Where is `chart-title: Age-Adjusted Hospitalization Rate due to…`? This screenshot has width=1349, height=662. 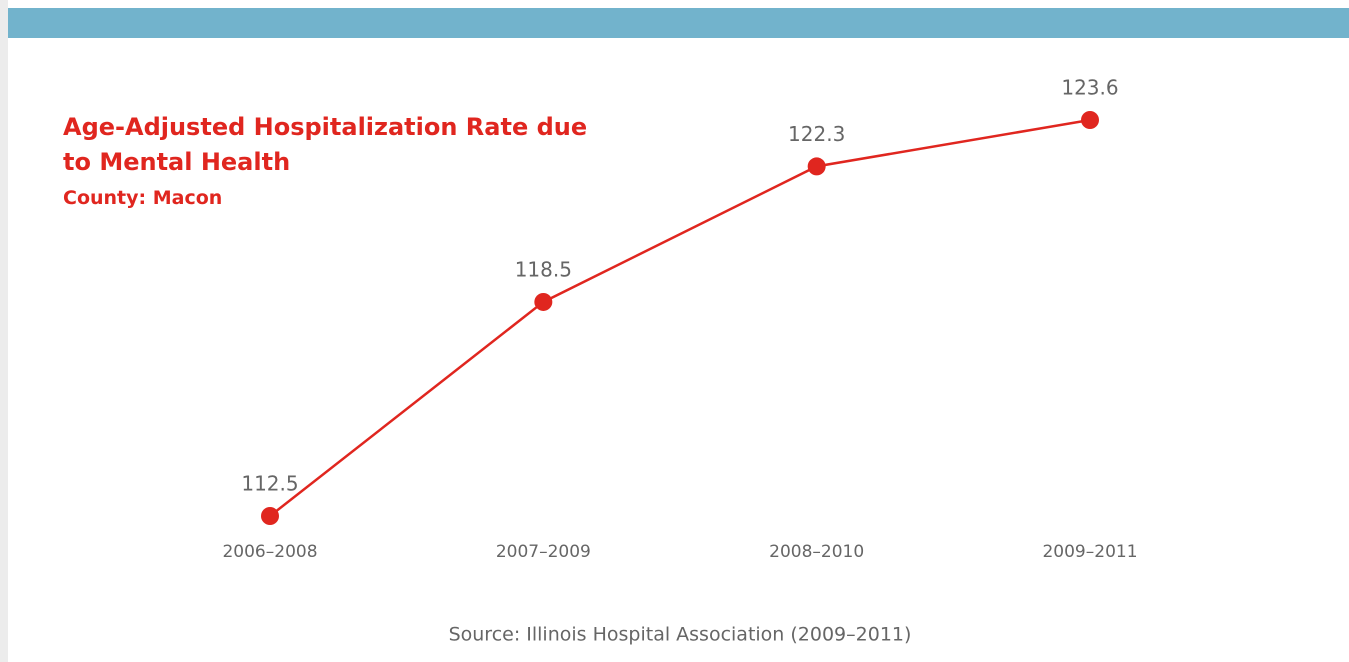 chart-title: Age-Adjusted Hospitalization Rate due to… is located at coordinates (325, 144).